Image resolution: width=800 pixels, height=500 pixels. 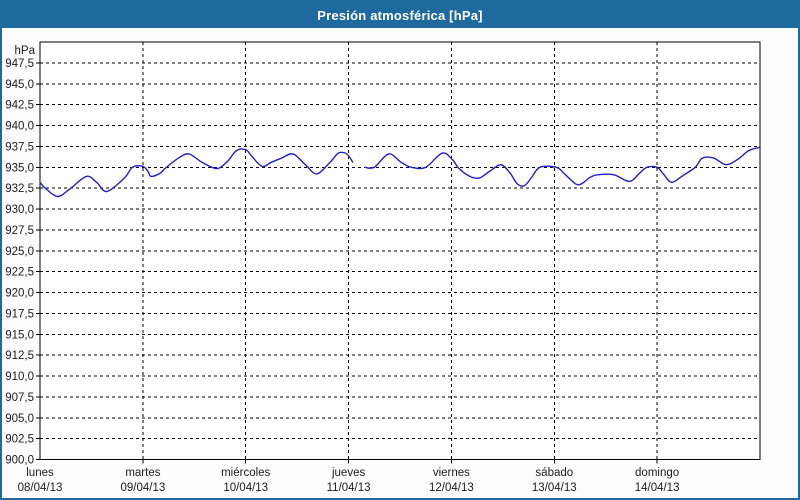 What do you see at coordinates (25, 51) in the screenshot?
I see `y-axis-unit-label: hPa` at bounding box center [25, 51].